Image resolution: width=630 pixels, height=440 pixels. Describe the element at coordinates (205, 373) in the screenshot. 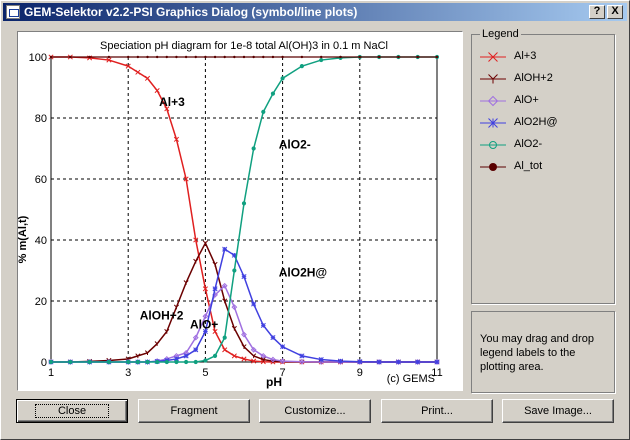

I see `x-tick-label: 5` at that location.